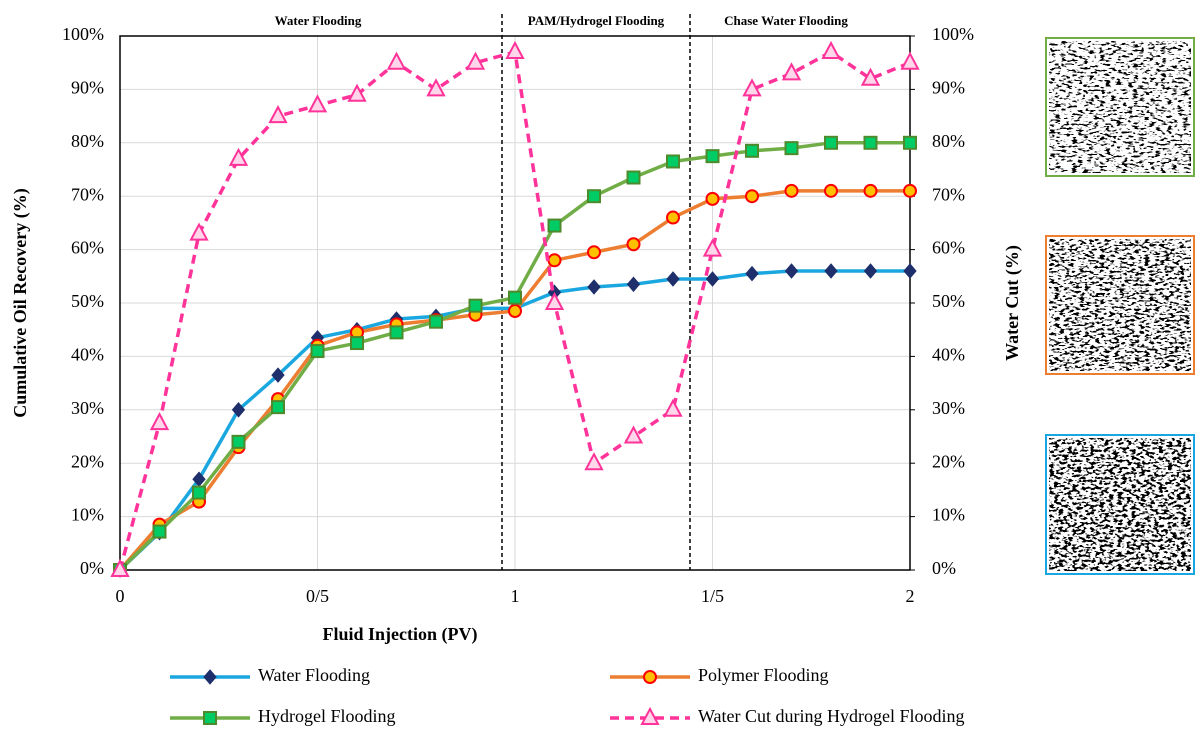 Image resolution: width=1196 pixels, height=731 pixels. What do you see at coordinates (948, 515) in the screenshot?
I see `y2-tick-label: 10%` at bounding box center [948, 515].